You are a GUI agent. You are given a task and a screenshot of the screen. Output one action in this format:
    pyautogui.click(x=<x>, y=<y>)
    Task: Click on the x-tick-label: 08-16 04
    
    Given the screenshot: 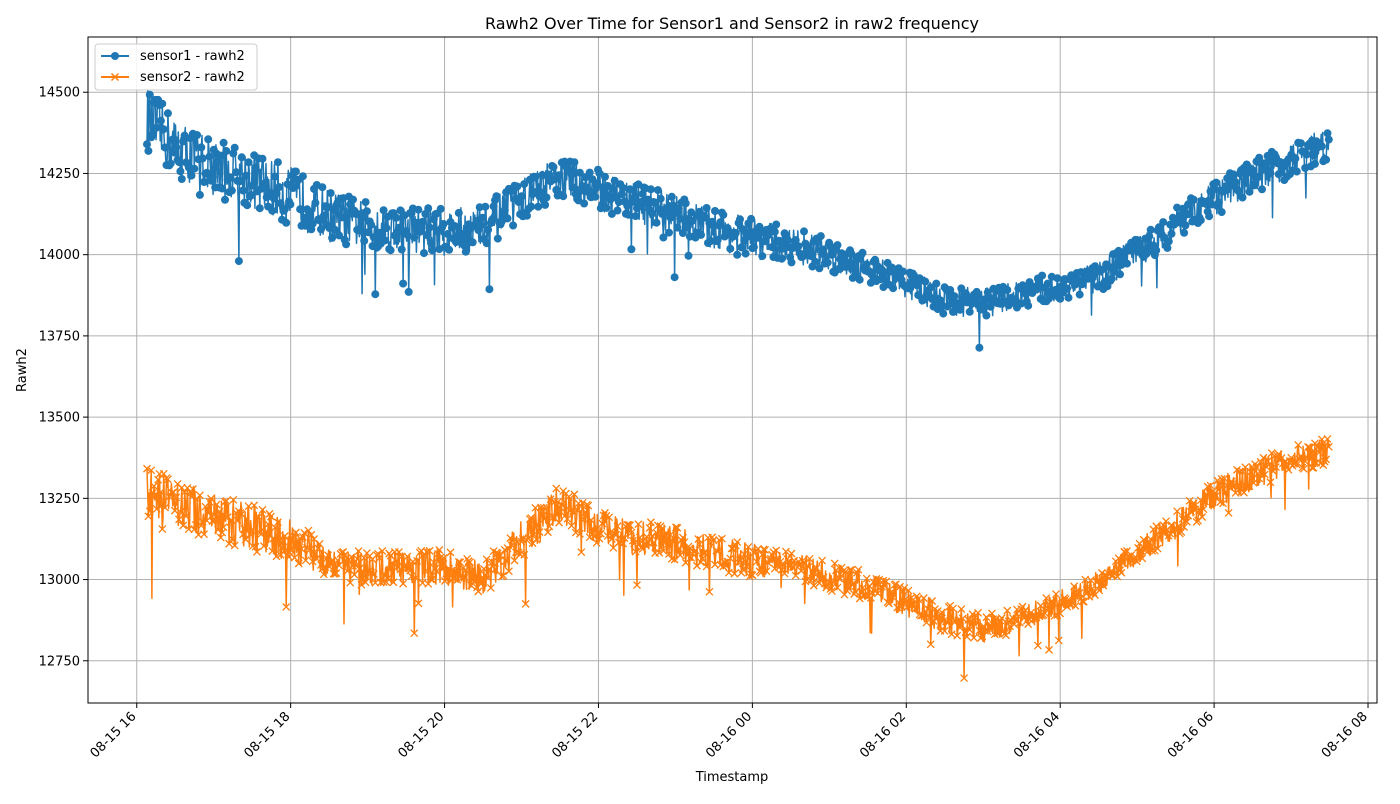 What is the action you would take?
    pyautogui.click(x=1037, y=735)
    